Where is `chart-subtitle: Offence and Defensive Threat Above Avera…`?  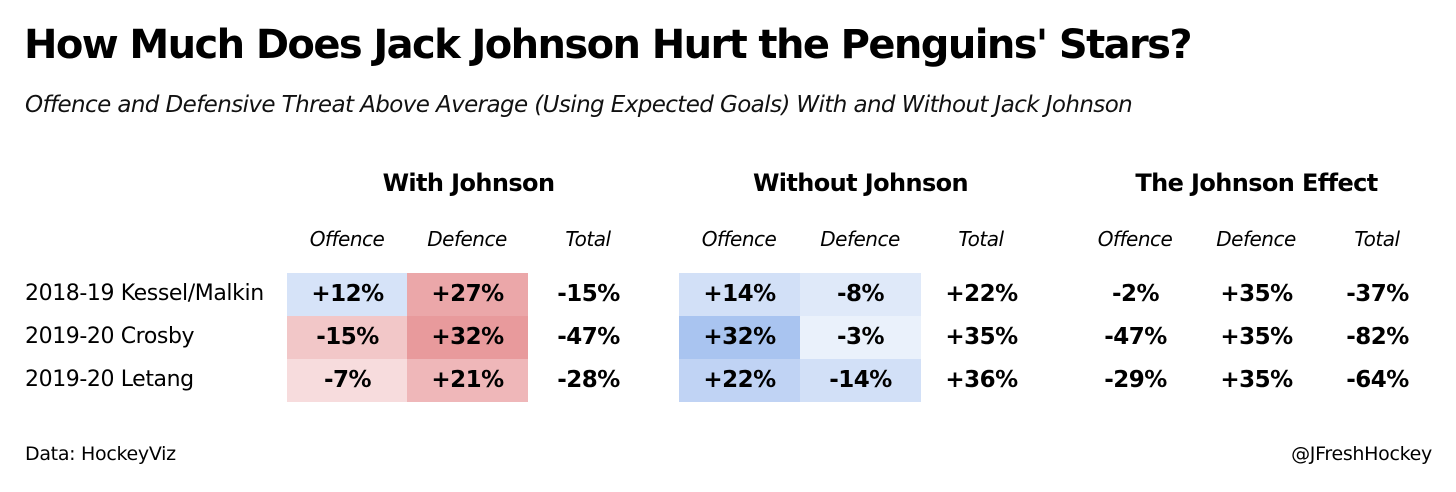 chart-subtitle: Offence and Defensive Threat Above Avera… is located at coordinates (579, 105).